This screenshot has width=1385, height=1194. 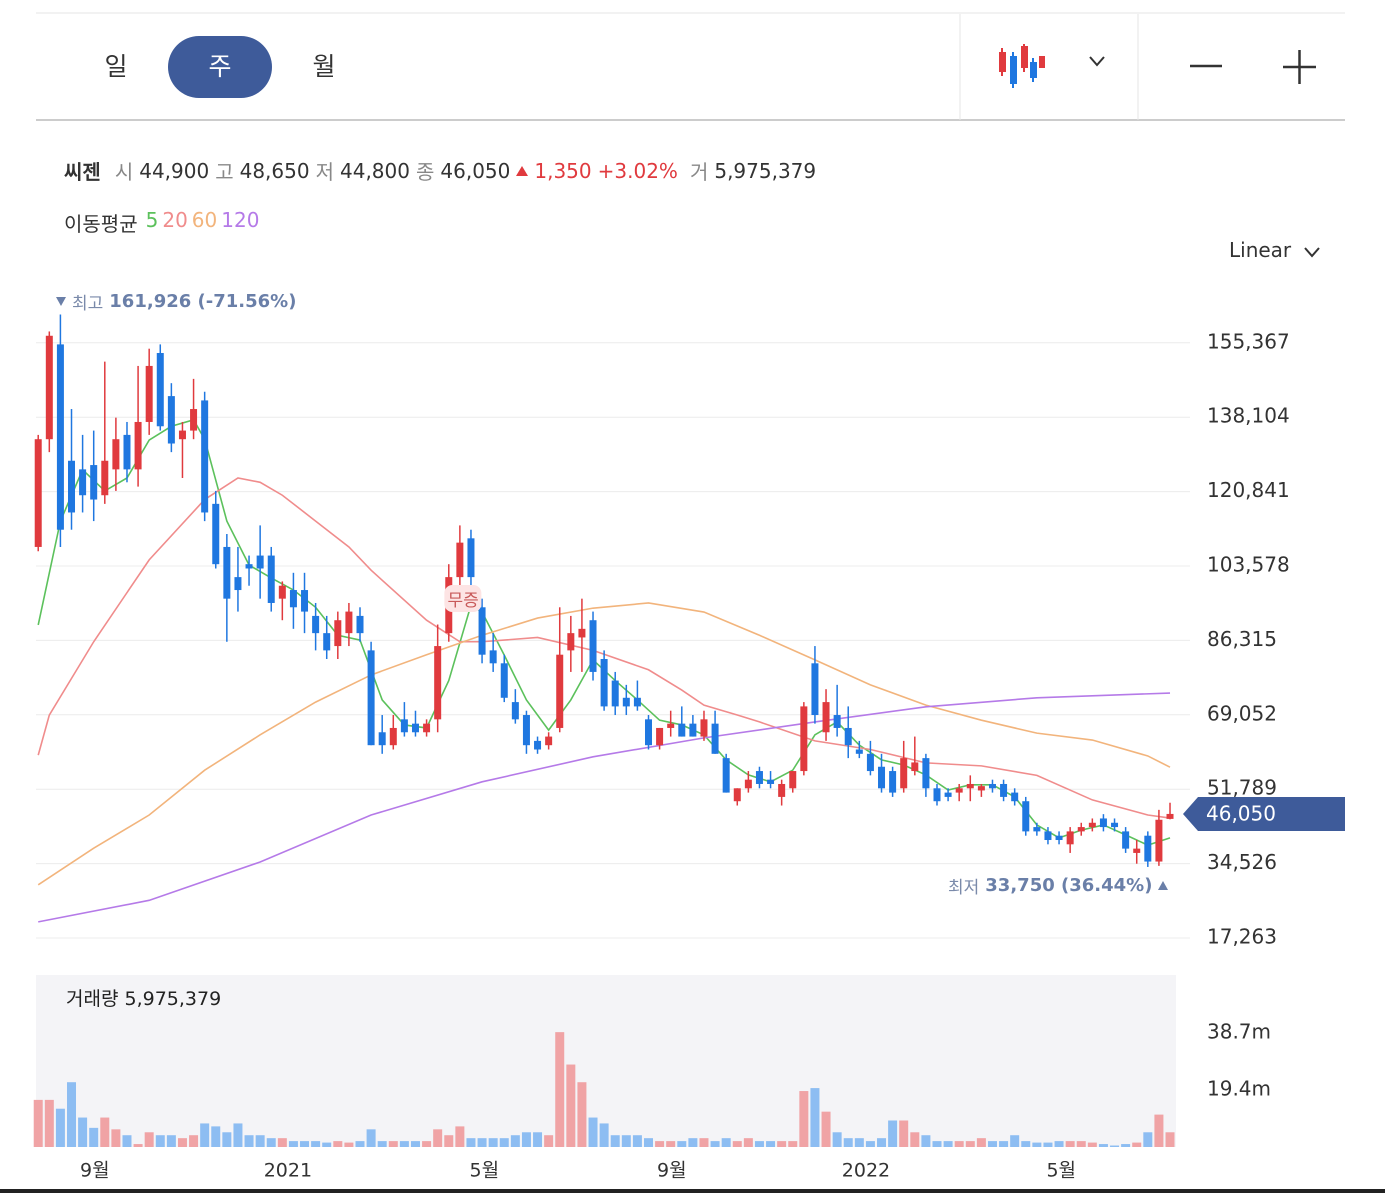 What do you see at coordinates (522, 170) in the screenshot?
I see `up-arrow` at bounding box center [522, 170].